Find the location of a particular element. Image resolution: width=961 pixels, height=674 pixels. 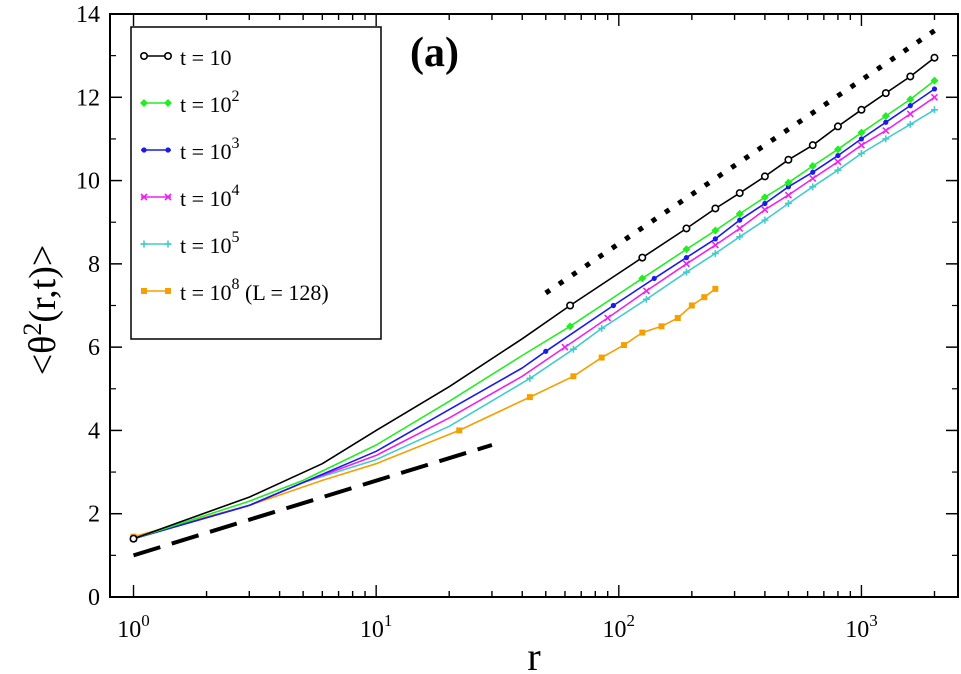

legend-label-exp-1: 2 is located at coordinates (236, 96).